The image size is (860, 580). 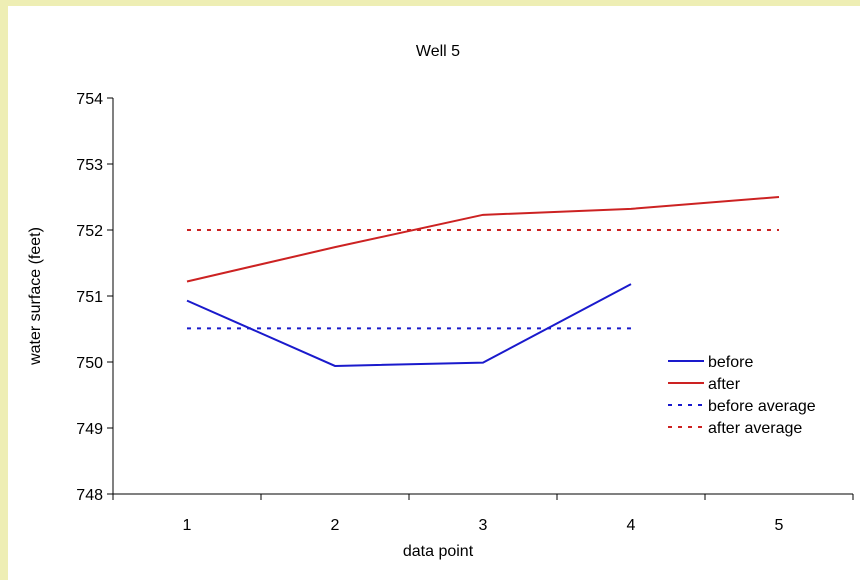 What do you see at coordinates (89, 165) in the screenshot?
I see `y-tick-label: 753` at bounding box center [89, 165].